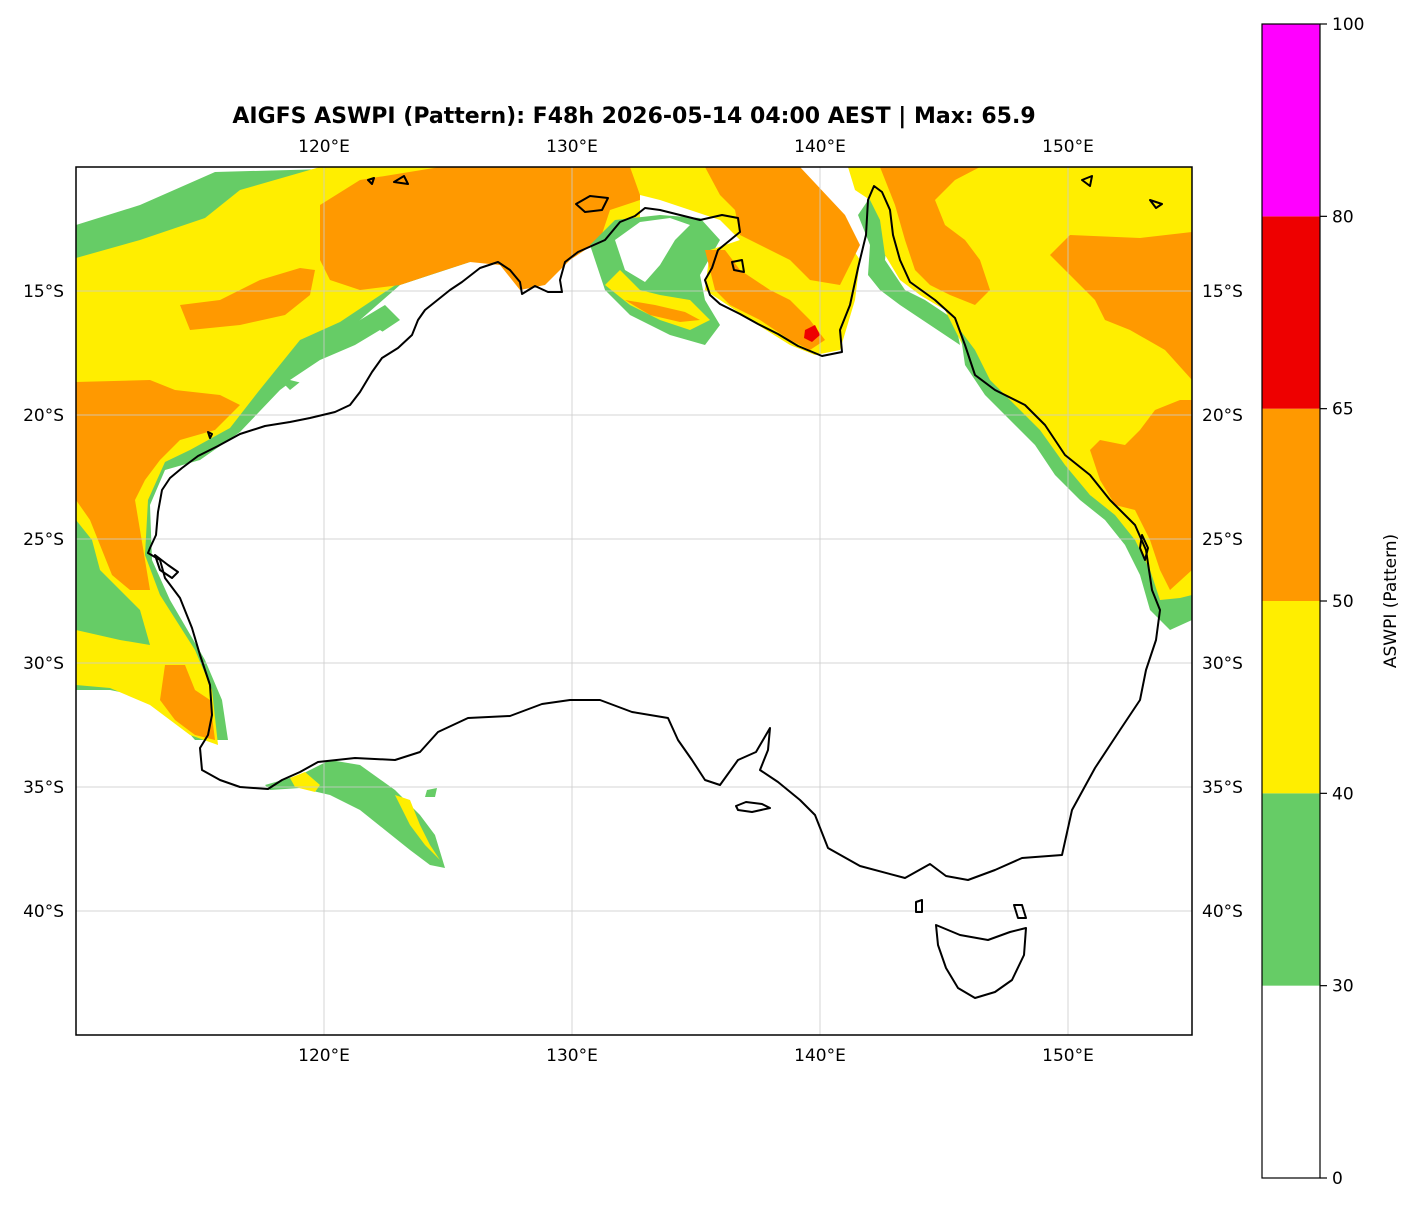  What do you see at coordinates (919, 906) in the screenshot?
I see `coastline-king-island` at bounding box center [919, 906].